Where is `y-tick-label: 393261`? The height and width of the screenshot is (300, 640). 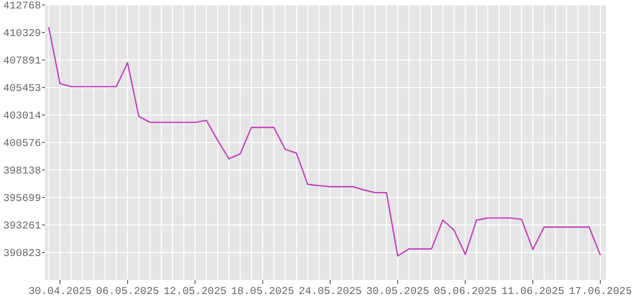 y-tick-label: 393261 is located at coordinates (22, 226).